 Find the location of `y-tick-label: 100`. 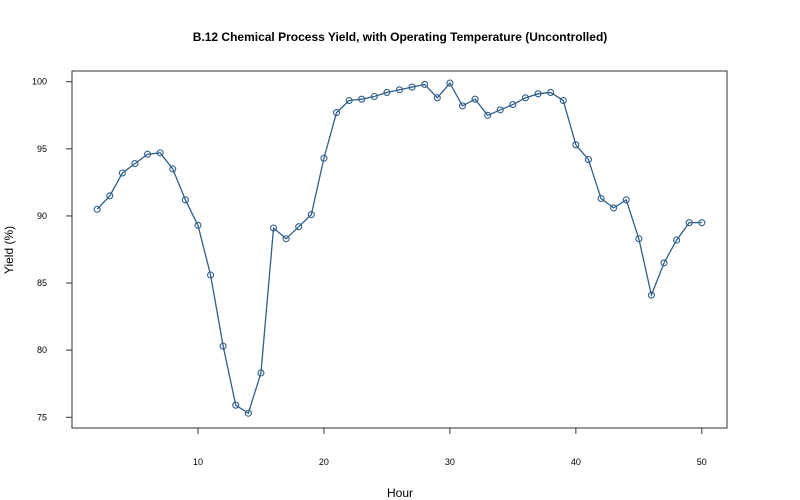

y-tick-label: 100 is located at coordinates (39, 82).